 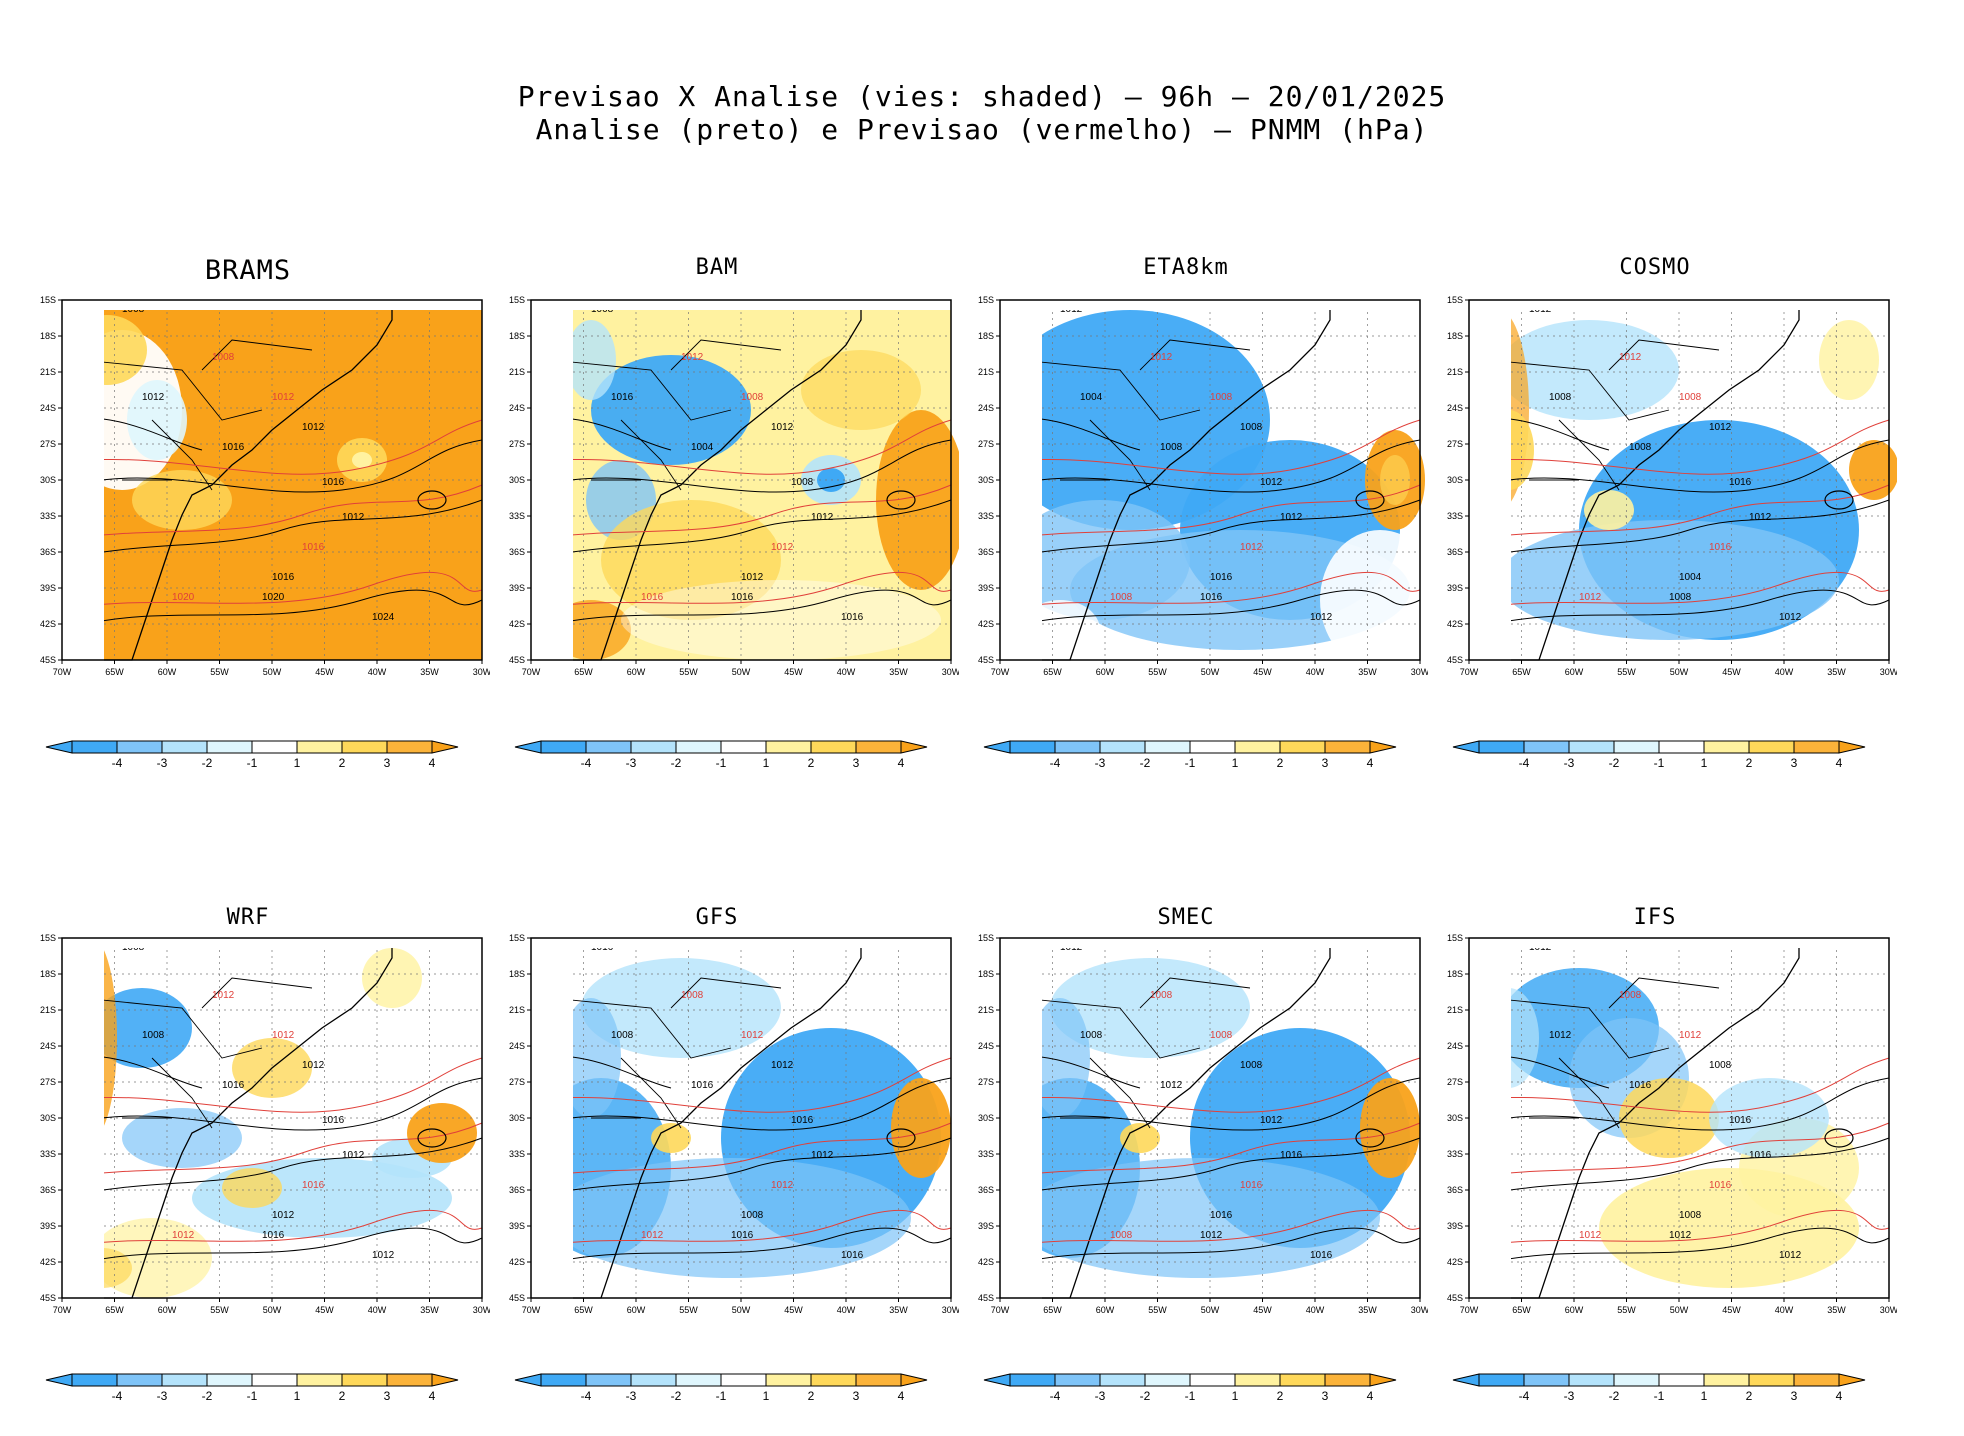 What do you see at coordinates (986, 588) in the screenshot?
I see `lat-tick-label: 39S` at bounding box center [986, 588].